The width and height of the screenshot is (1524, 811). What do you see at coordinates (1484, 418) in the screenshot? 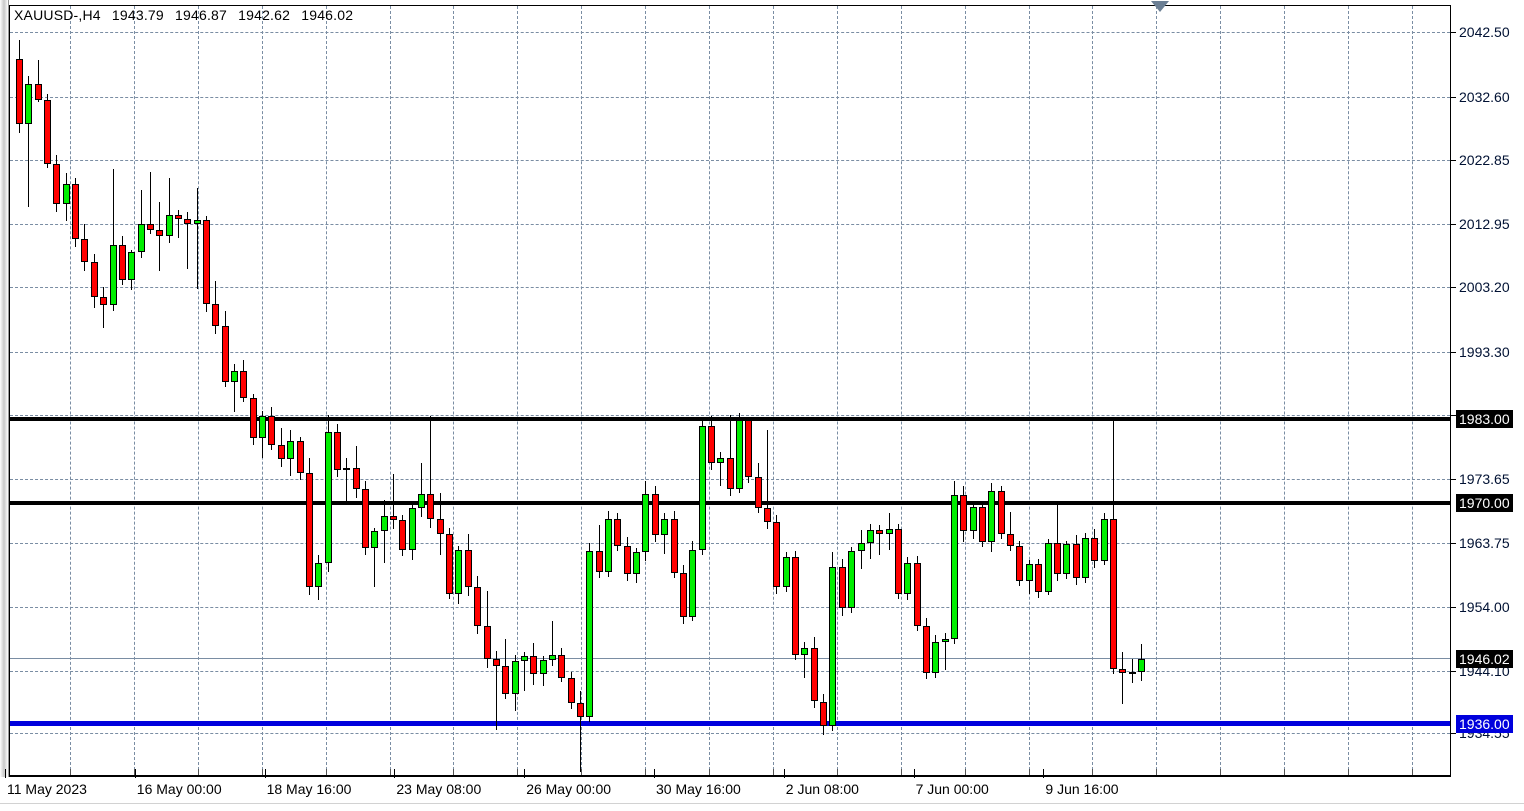
I see `price-highlight-label-1983-00: 1983.00` at bounding box center [1484, 418].